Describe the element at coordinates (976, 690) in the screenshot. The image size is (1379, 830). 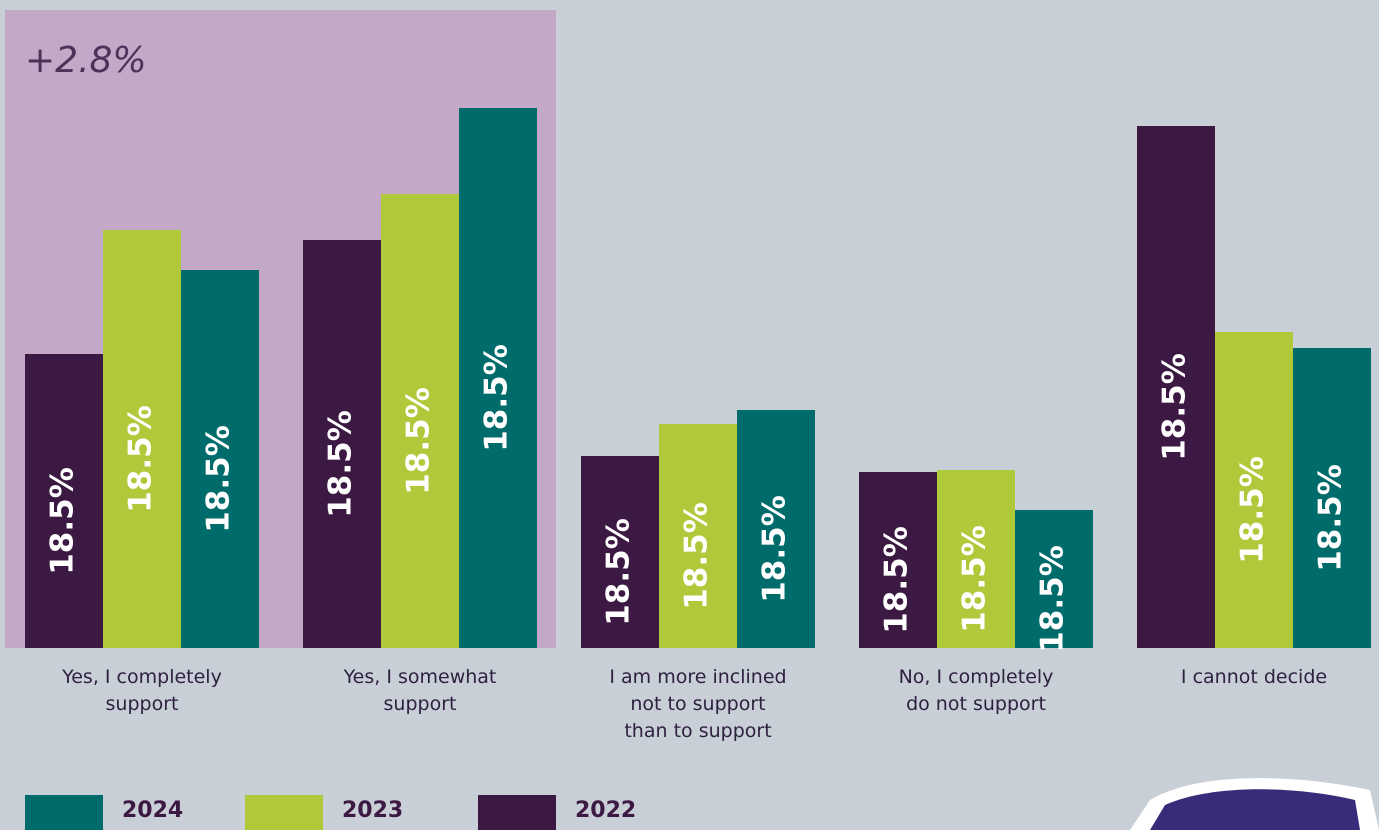
I see `category-label: No, I completely do not support` at that location.